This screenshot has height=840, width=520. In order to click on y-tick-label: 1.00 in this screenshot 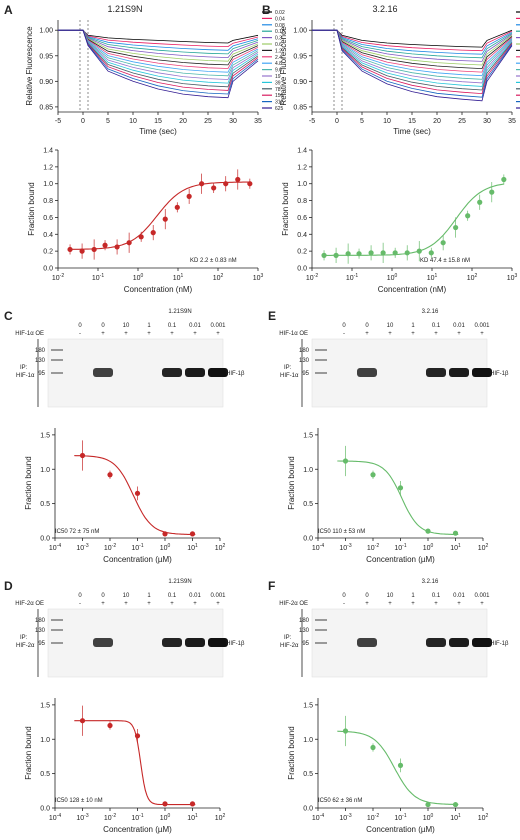, I will do `click(300, 31)`.